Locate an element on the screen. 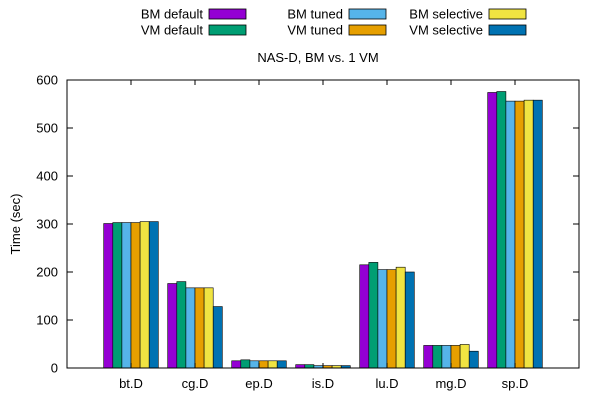 The image size is (600, 400). y-axis-label: Time (sec) is located at coordinates (15, 224).